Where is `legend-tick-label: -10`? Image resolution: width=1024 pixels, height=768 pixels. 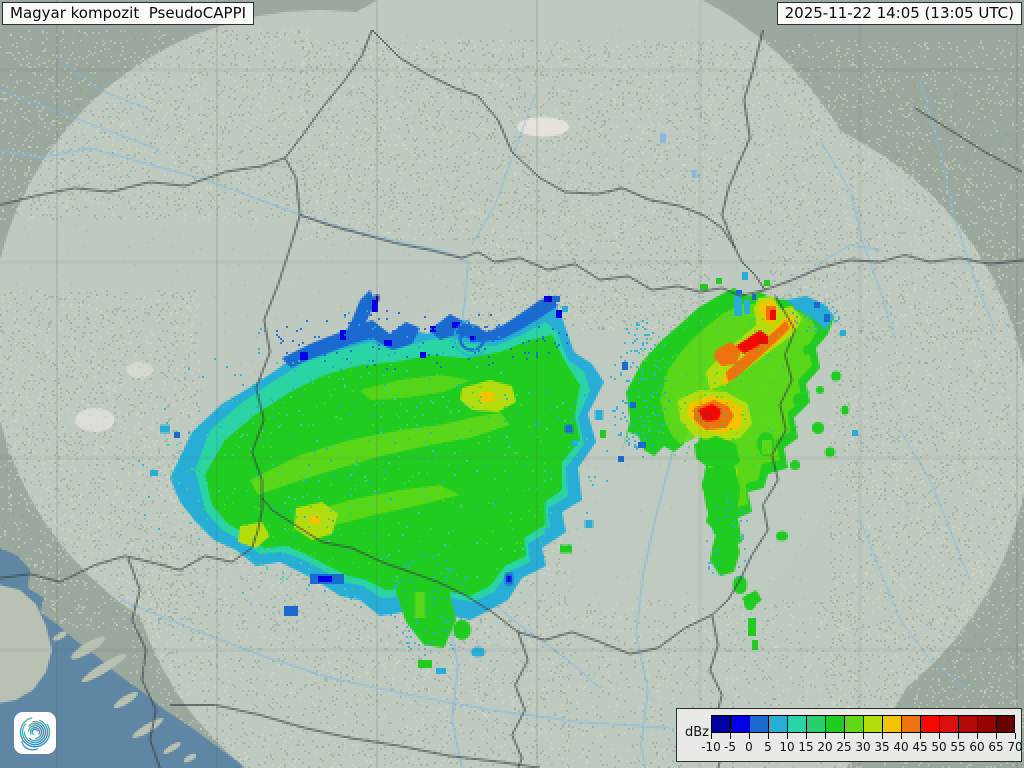
legend-tick-label: -10 is located at coordinates (711, 747).